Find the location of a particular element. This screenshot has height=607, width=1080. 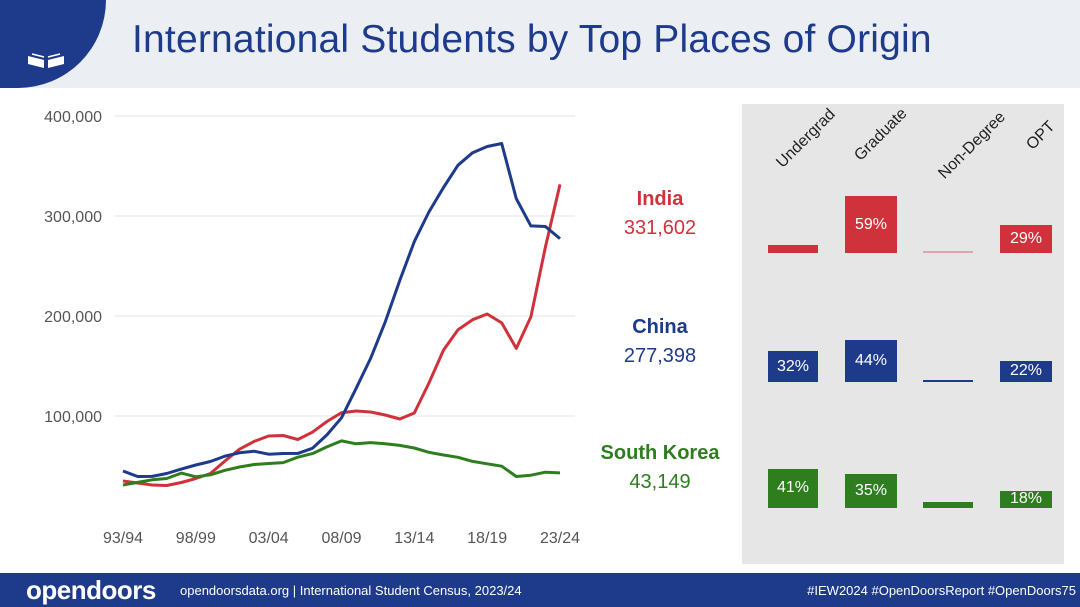

series-line-south-korea is located at coordinates (341, 463).